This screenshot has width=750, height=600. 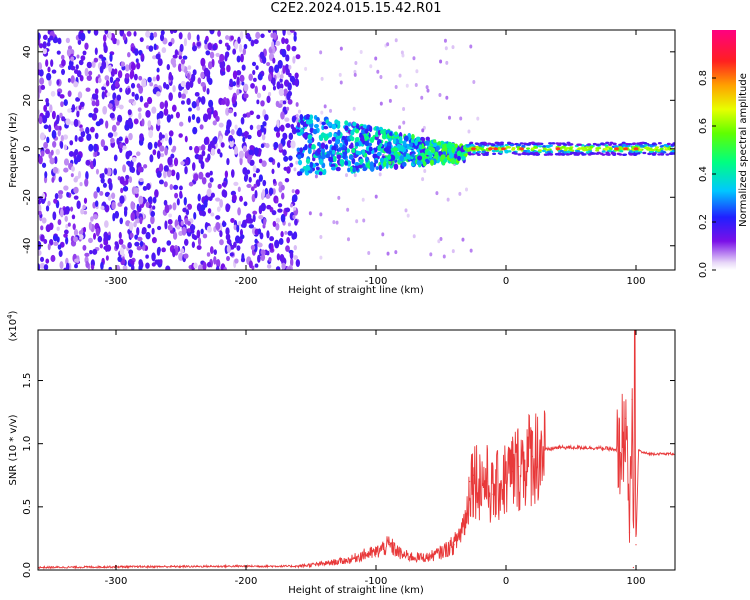 I want to click on spec-xtick-label: -200, so click(x=246, y=281).